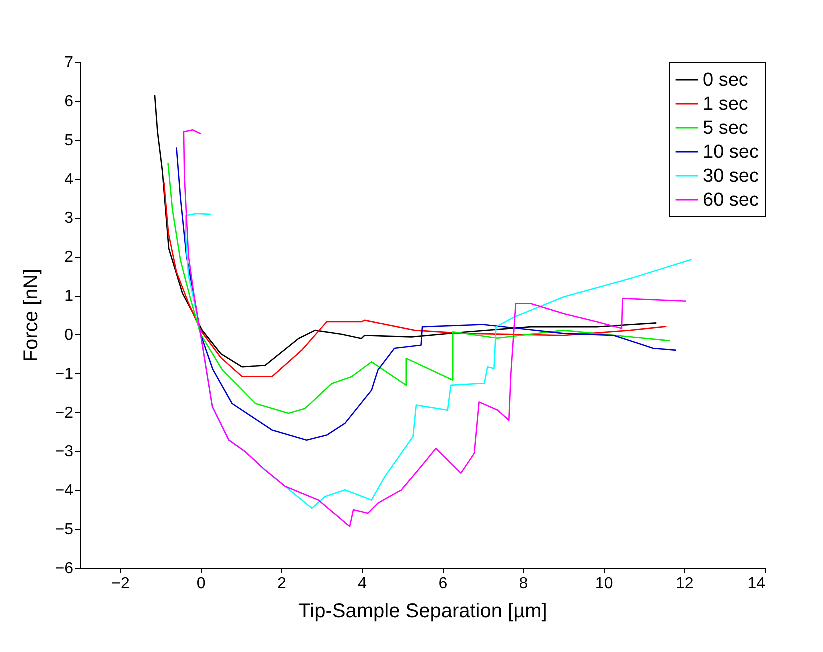  I want to click on y-tick-label: −5, so click(64, 530).